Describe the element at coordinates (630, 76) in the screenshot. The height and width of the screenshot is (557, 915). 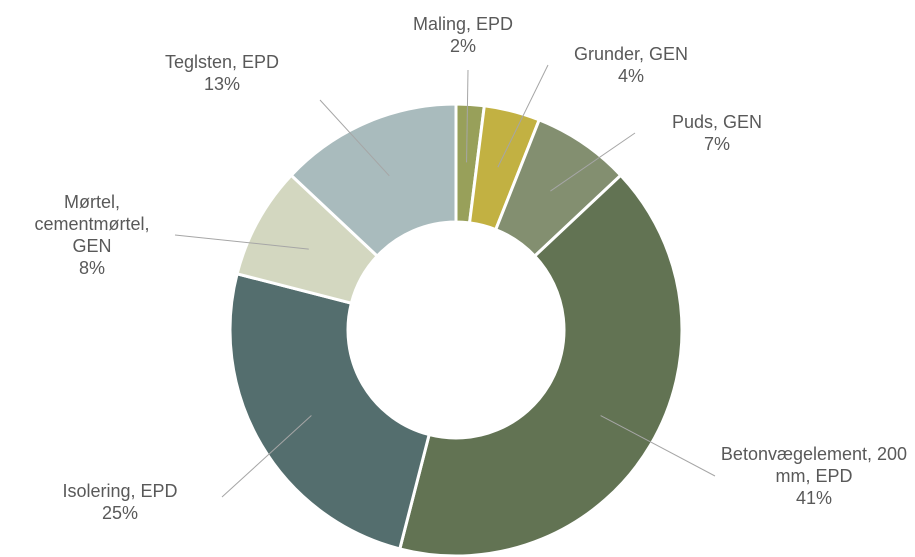
I see `value-label: 4%` at that location.